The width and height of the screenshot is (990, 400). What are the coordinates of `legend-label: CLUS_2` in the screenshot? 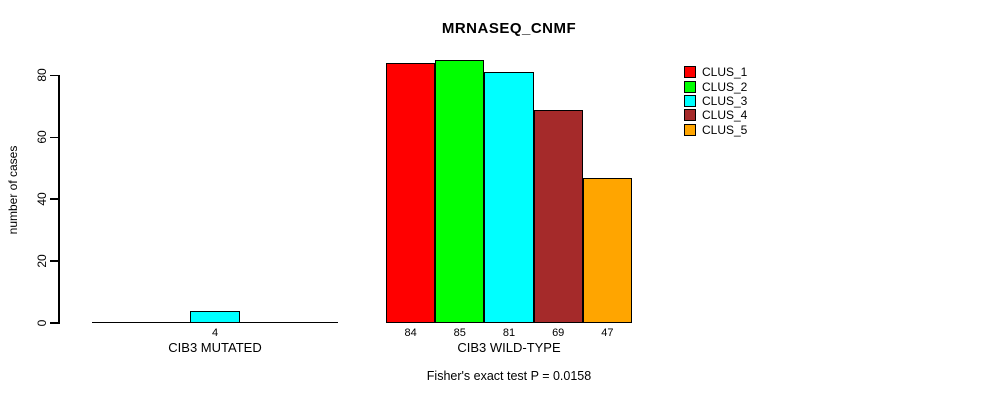 It's located at (725, 86).